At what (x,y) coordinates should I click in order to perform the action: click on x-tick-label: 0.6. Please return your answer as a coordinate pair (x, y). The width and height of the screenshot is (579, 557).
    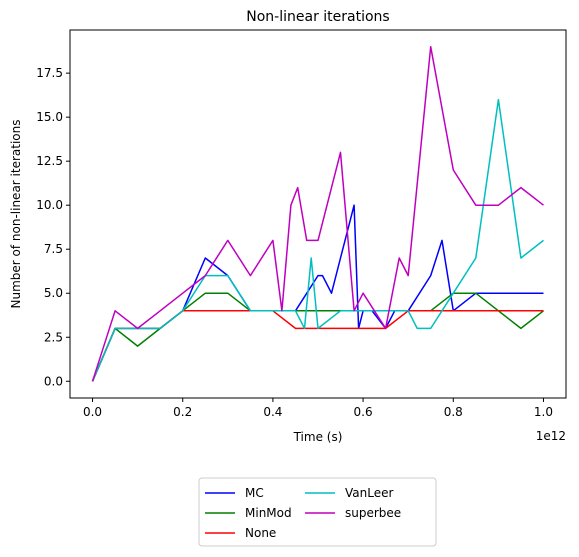
    Looking at the image, I should click on (363, 412).